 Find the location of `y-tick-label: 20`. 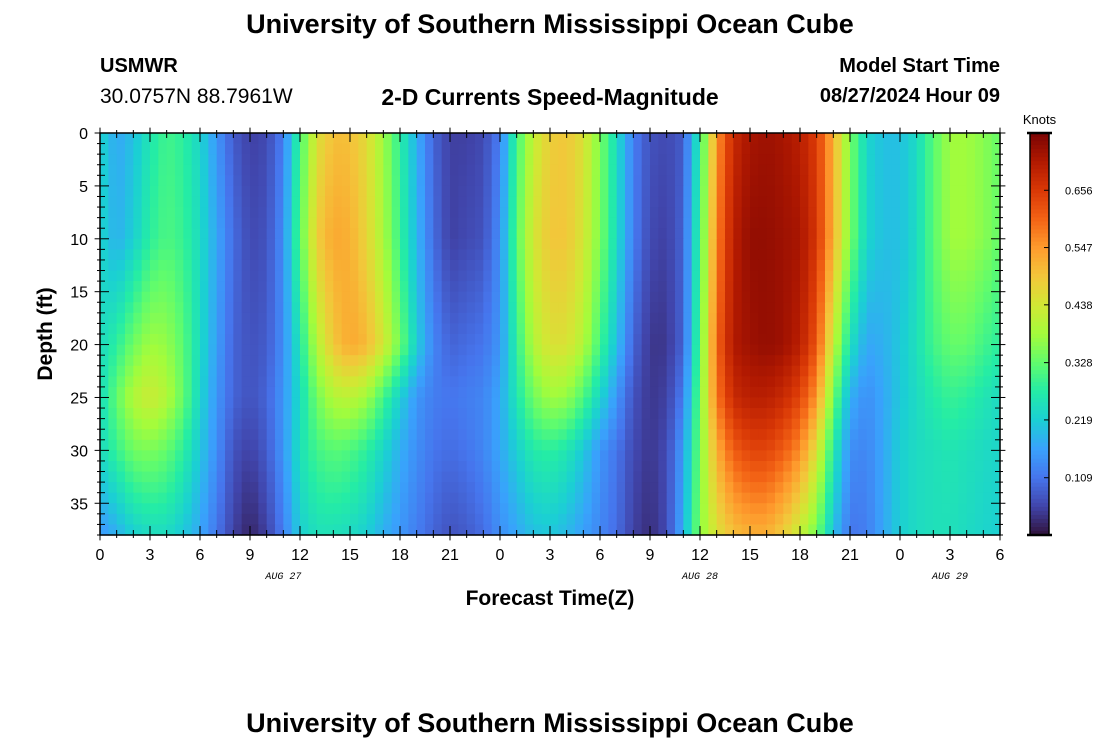

y-tick-label: 20 is located at coordinates (79, 346).